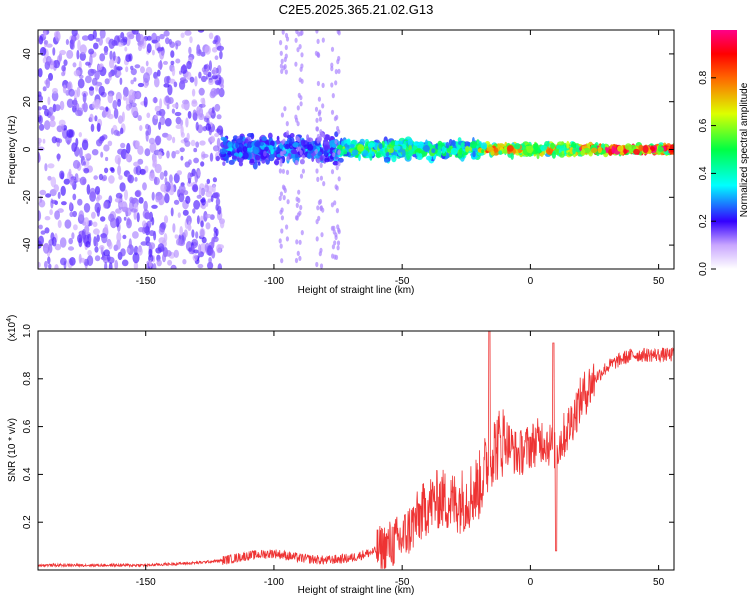 Image resolution: width=750 pixels, height=605 pixels. I want to click on colorbar-tick-label: 0.2, so click(703, 221).